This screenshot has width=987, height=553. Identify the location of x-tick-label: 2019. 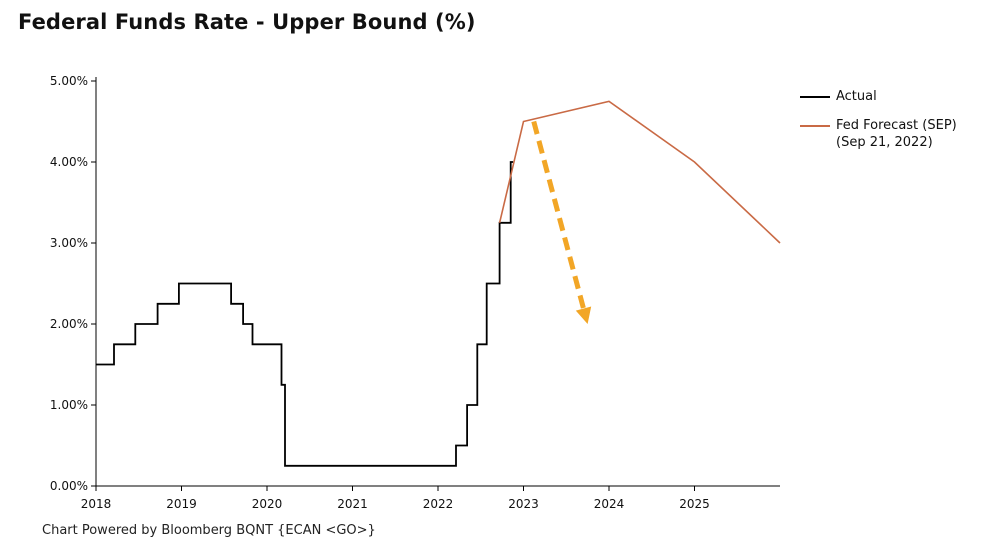
(181, 504).